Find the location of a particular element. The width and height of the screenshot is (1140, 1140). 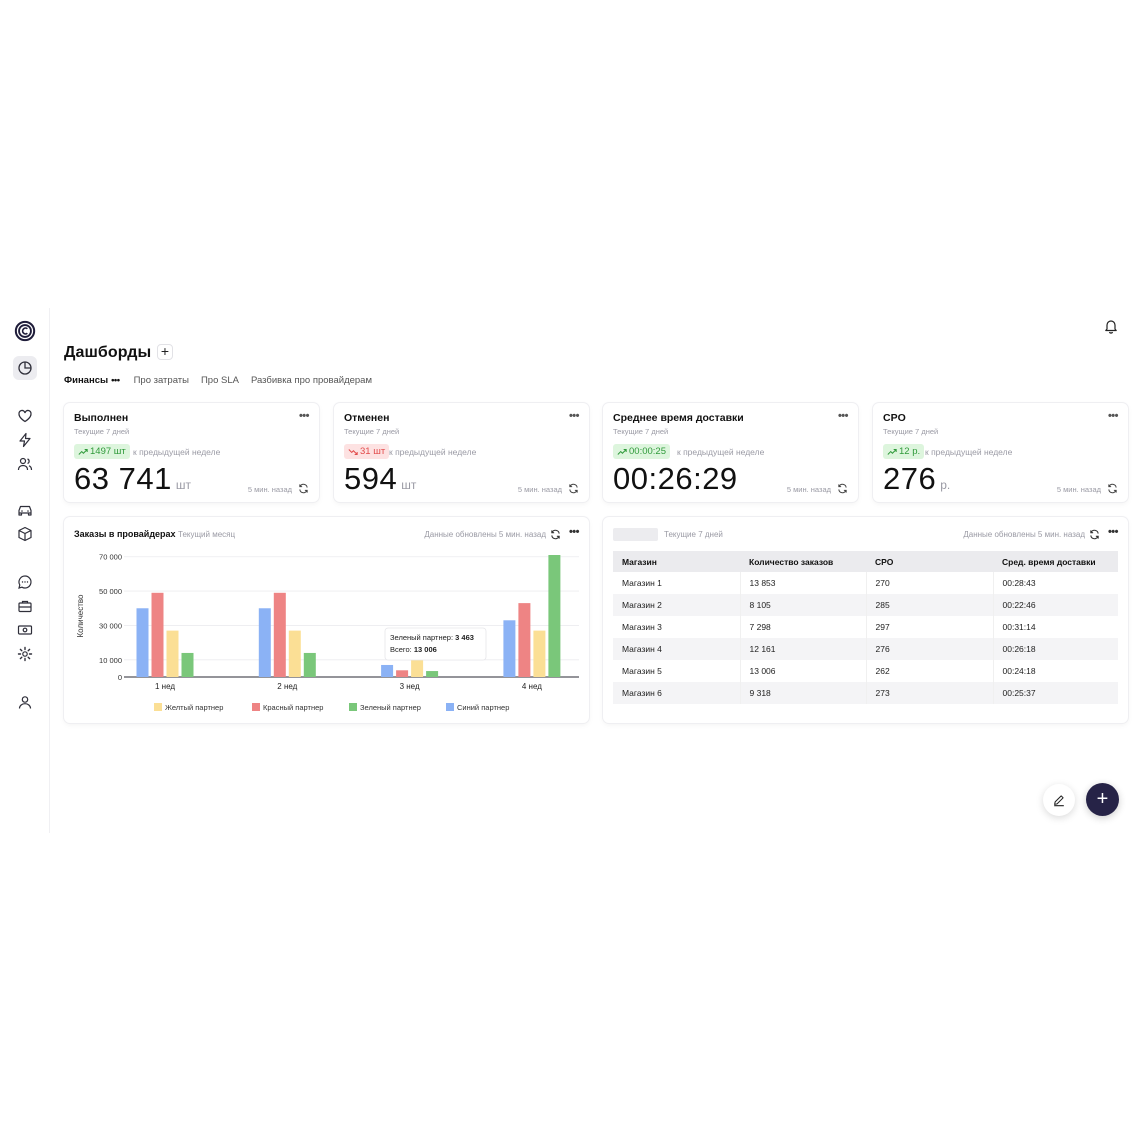

kpi-delta: 31 шт is located at coordinates (373, 451).